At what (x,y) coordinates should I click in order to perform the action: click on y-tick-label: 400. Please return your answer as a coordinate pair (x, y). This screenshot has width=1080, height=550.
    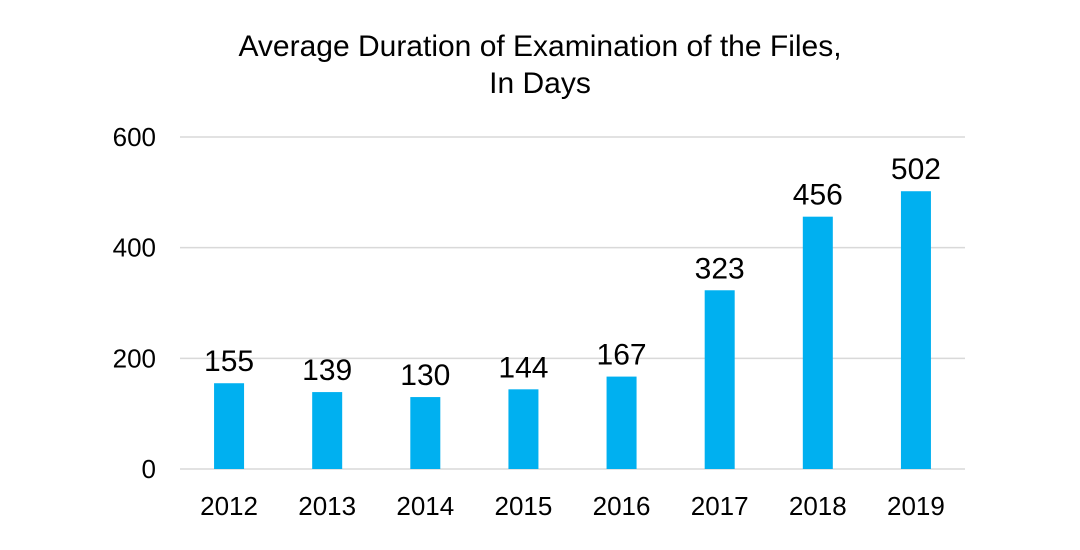
    Looking at the image, I should click on (134, 248).